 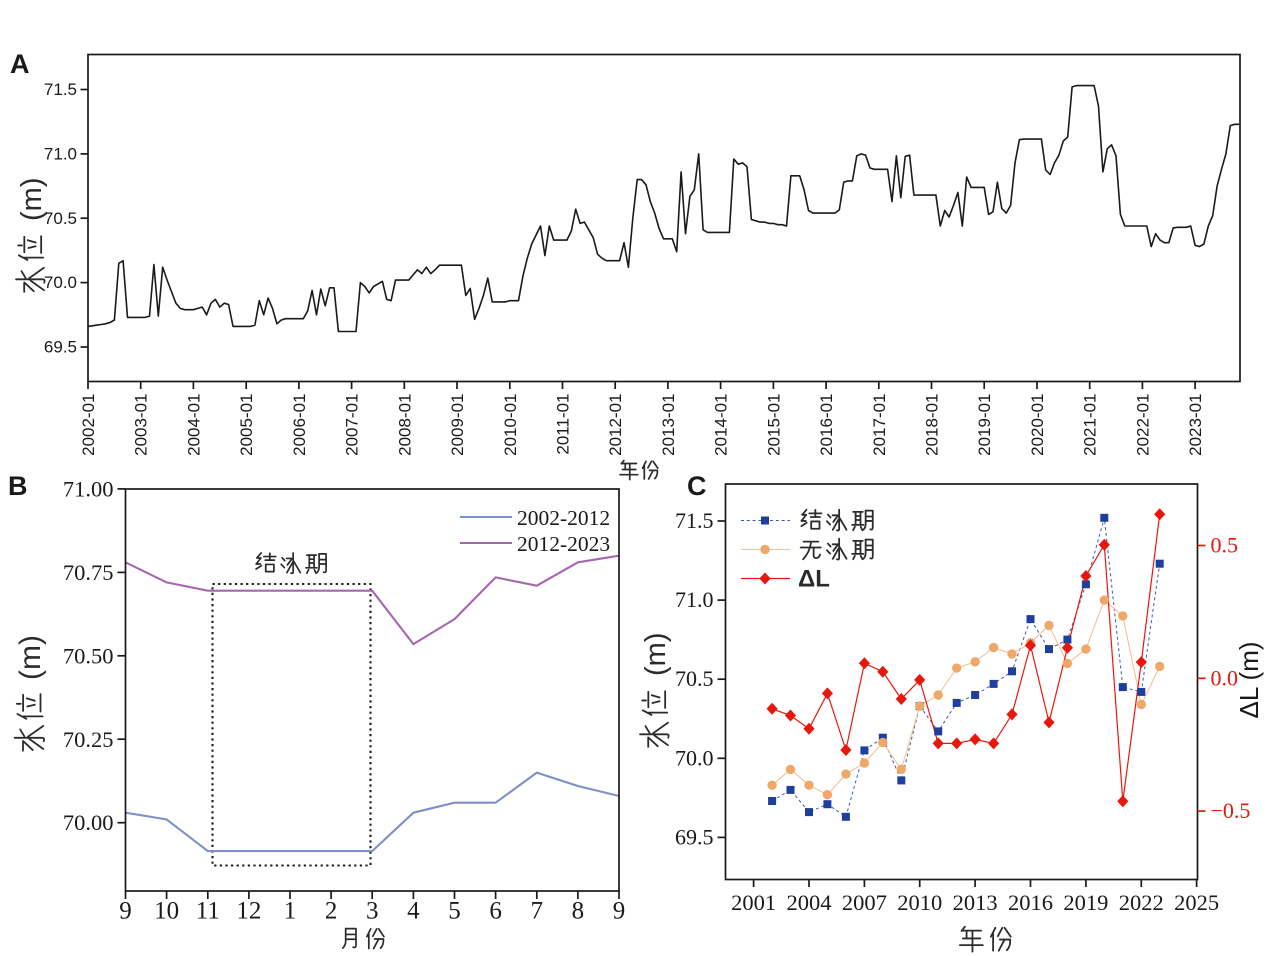 I want to click on svg-text: 70.75, so click(x=88, y=572).